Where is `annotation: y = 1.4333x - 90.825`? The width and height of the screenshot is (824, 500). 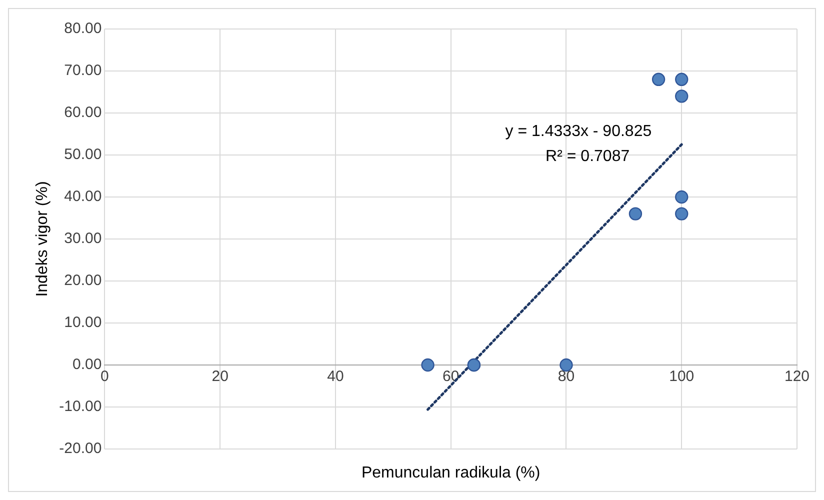 annotation: y = 1.4333x - 90.825 is located at coordinates (578, 131).